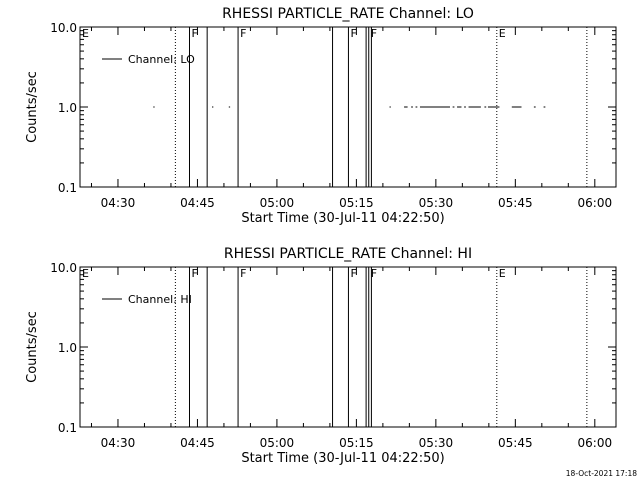 The height and width of the screenshot is (480, 640). What do you see at coordinates (348, 254) in the screenshot?
I see `chart-title: RHESSI PARTICLE_RATE Channel: HI` at bounding box center [348, 254].